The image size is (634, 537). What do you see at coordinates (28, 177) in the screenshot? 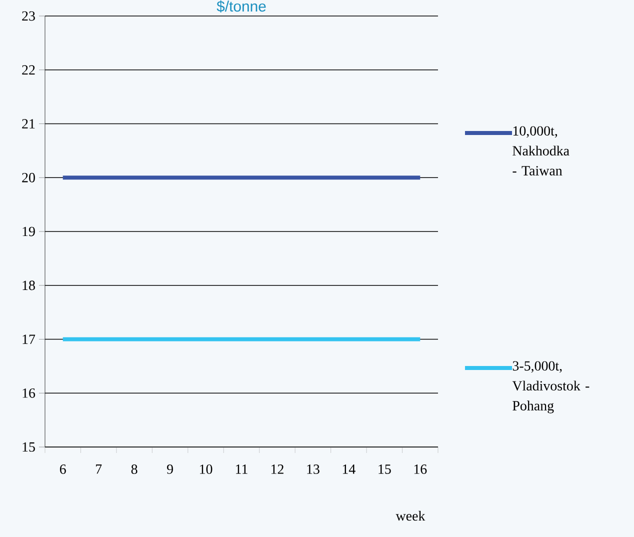
I see `y-tick-label: 20` at bounding box center [28, 177].